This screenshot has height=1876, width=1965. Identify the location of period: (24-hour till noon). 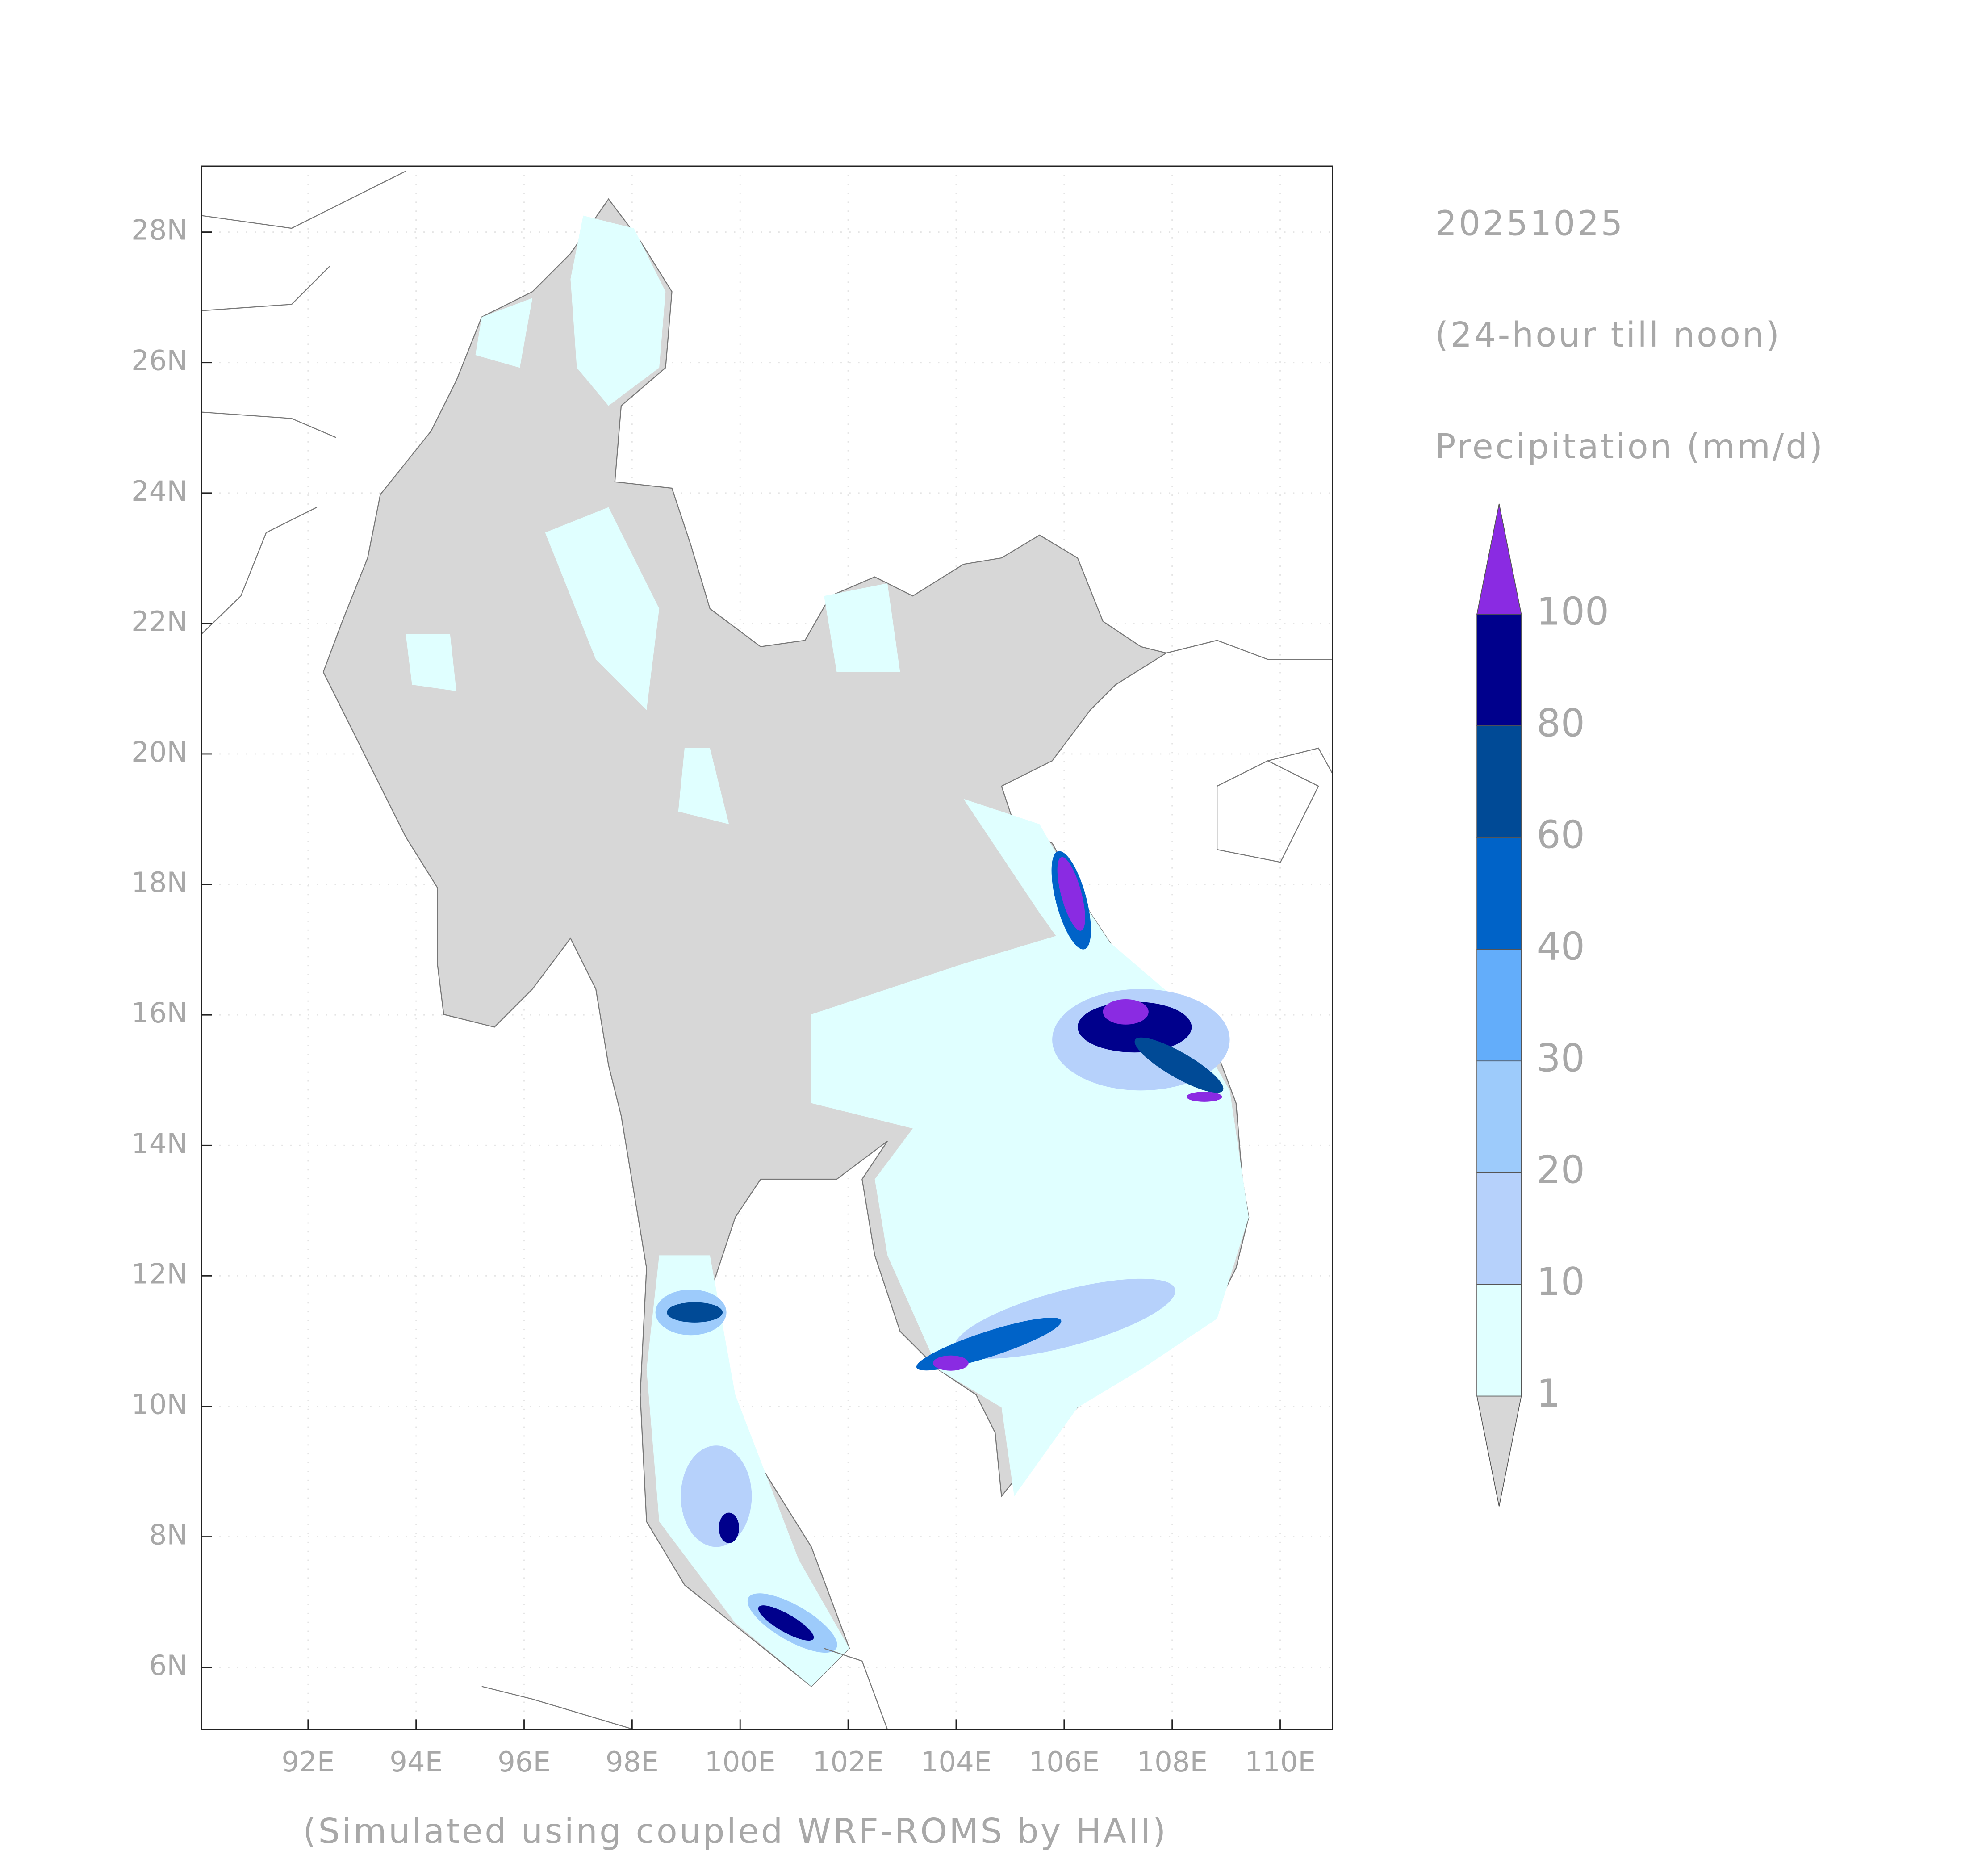
(1608, 335).